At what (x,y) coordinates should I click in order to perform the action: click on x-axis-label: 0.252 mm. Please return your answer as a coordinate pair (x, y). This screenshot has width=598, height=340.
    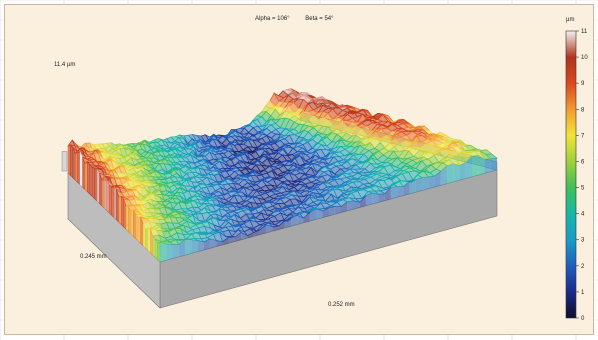
    Looking at the image, I should click on (341, 305).